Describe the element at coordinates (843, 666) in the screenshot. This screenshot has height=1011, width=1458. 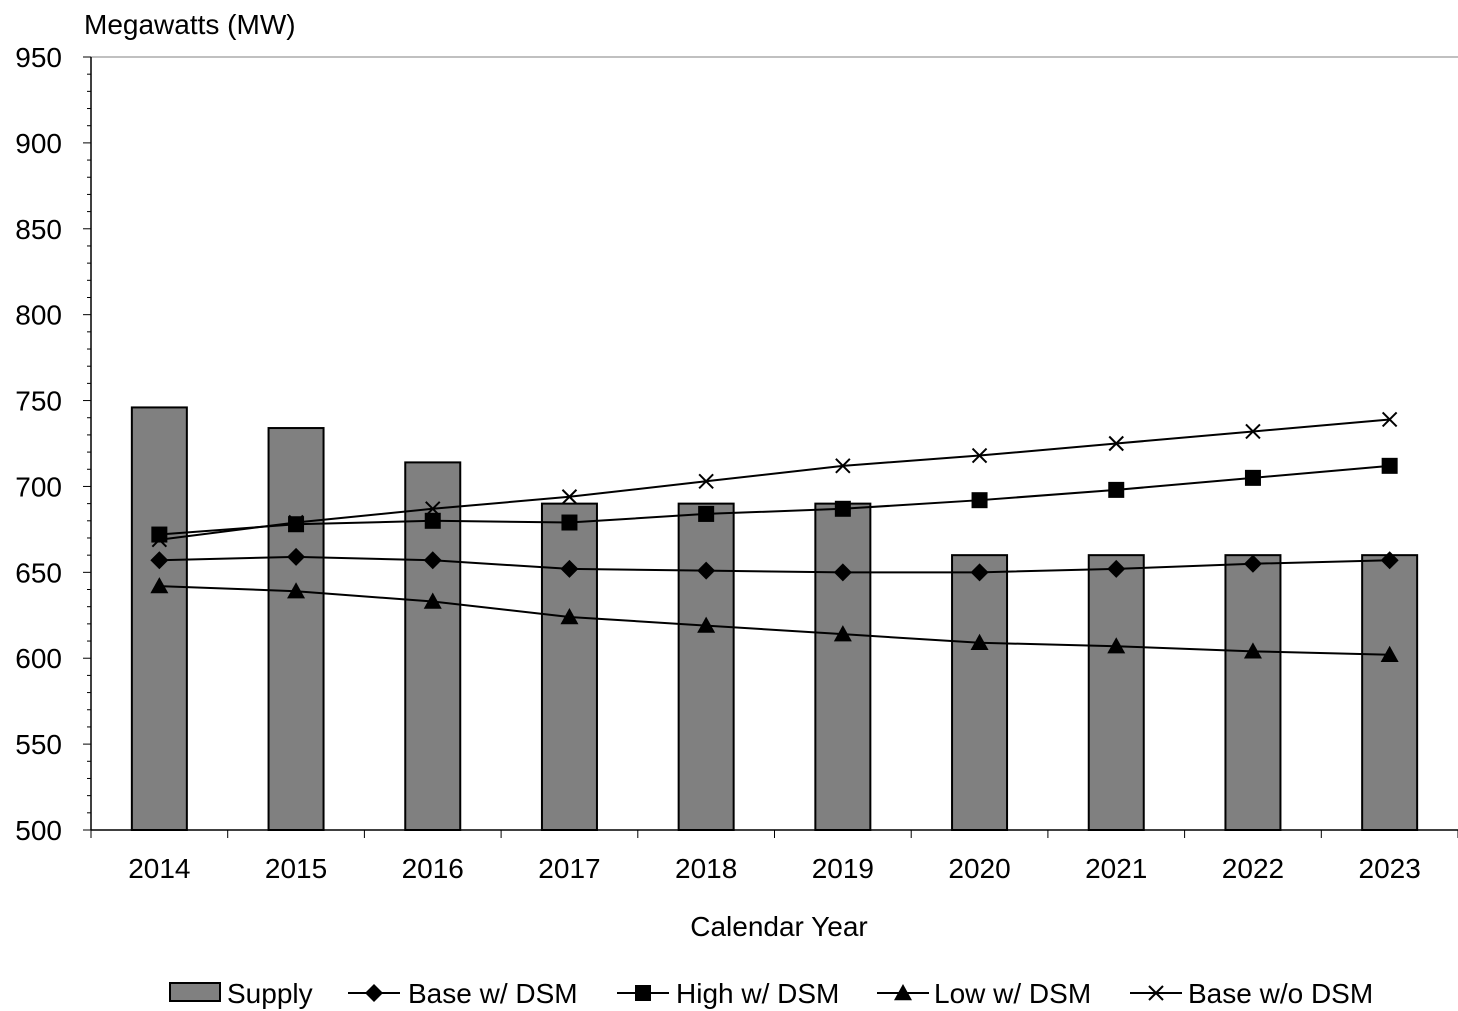
I see `bar-supply-2019` at that location.